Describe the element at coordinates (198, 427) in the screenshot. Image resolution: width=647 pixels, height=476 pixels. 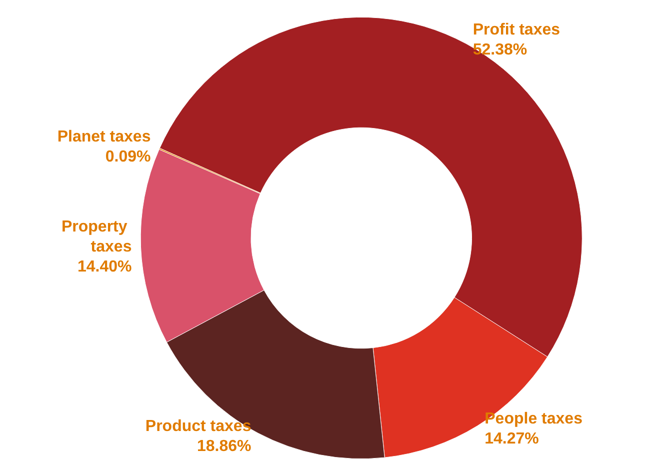
I see `slice-label: Product taxes` at that location.